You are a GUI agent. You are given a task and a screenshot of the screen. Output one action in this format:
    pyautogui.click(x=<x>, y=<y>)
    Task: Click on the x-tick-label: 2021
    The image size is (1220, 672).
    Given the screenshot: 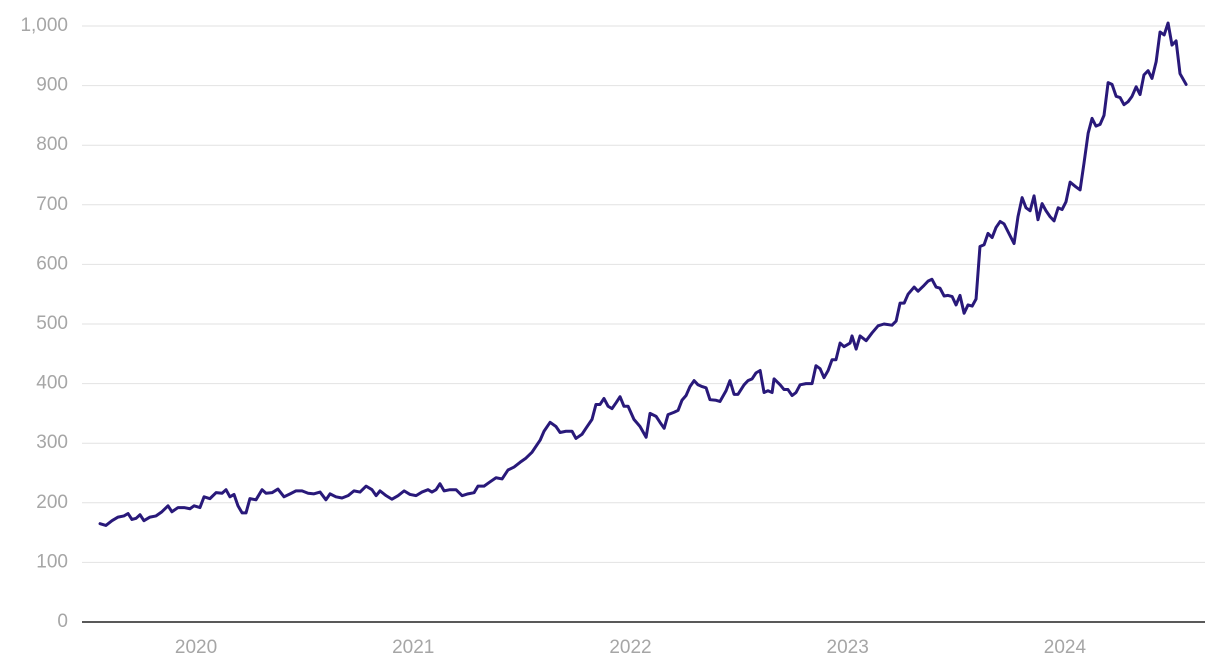 What is the action you would take?
    pyautogui.click(x=413, y=647)
    